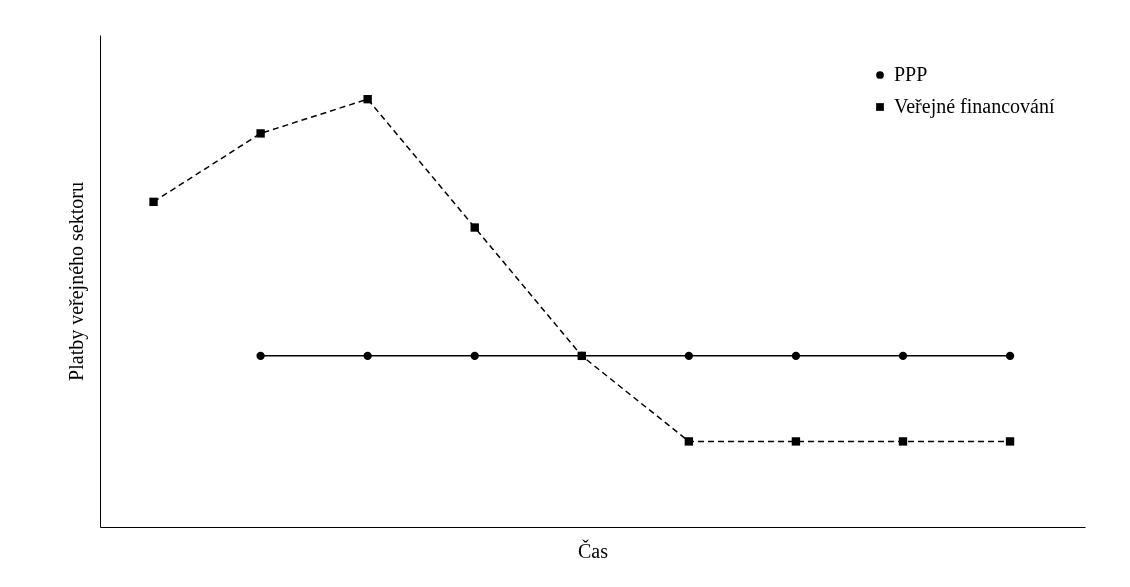  Describe the element at coordinates (76, 281) in the screenshot. I see `y-axis-title: Platby veřejného sektoru` at that location.